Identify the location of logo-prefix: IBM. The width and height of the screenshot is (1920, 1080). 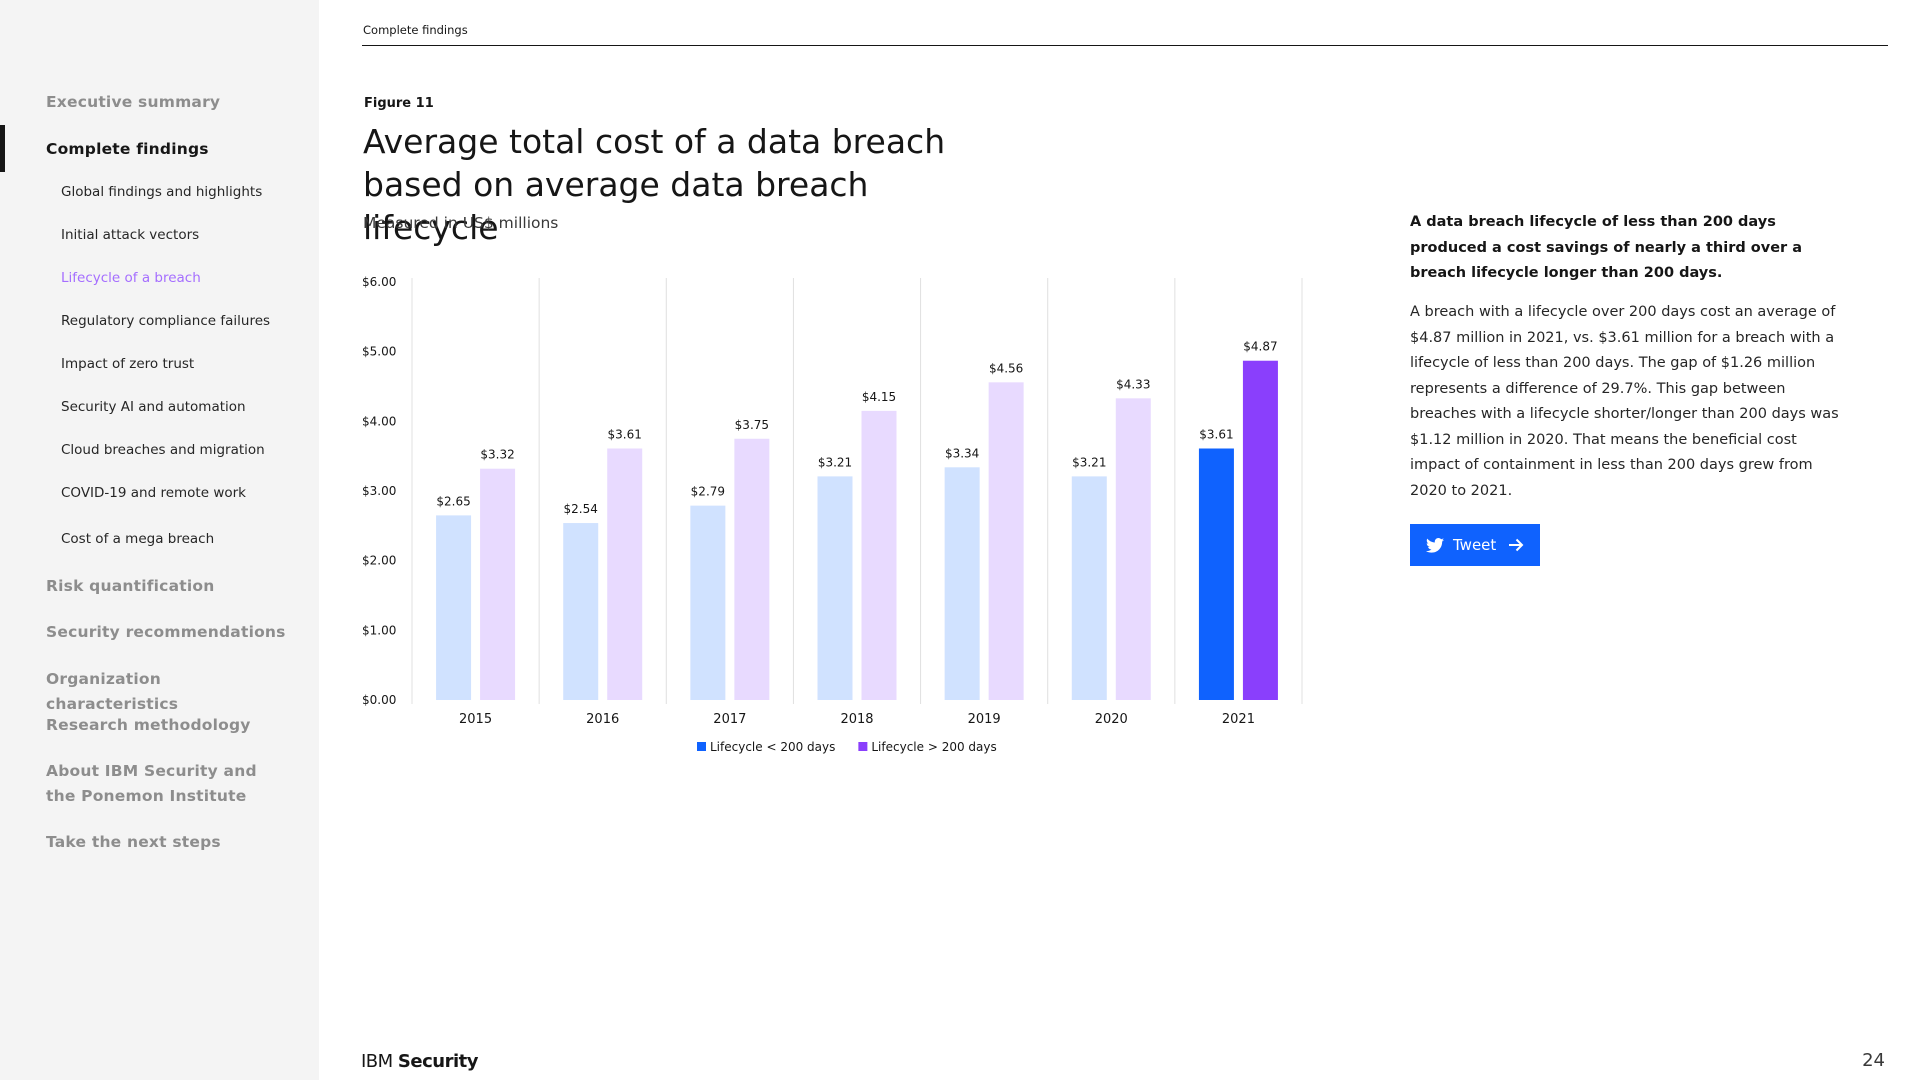
(377, 1061).